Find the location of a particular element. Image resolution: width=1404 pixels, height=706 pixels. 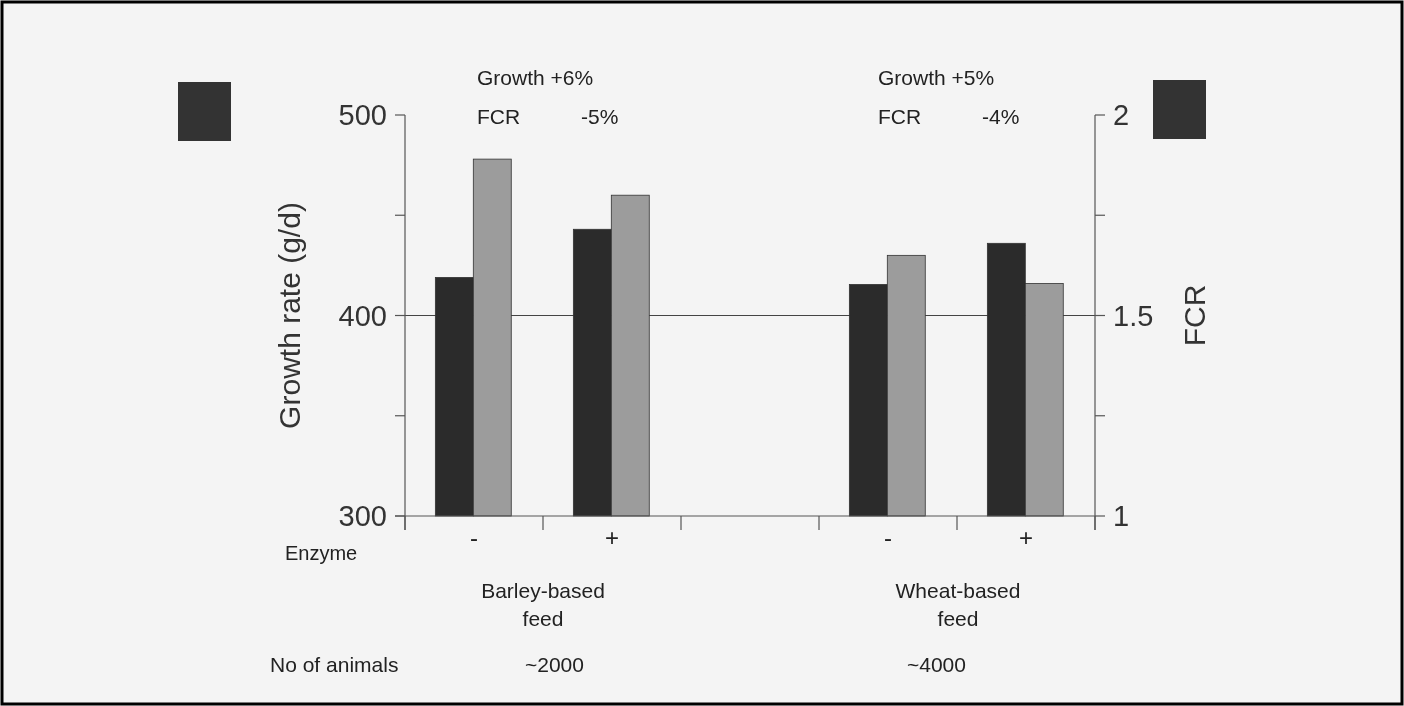

text: ~2000 is located at coordinates (554, 664).